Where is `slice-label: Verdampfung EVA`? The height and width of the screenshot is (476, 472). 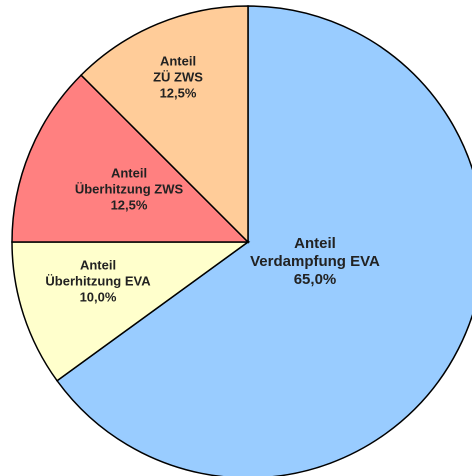
slice-label: Verdampfung EVA is located at coordinates (315, 261).